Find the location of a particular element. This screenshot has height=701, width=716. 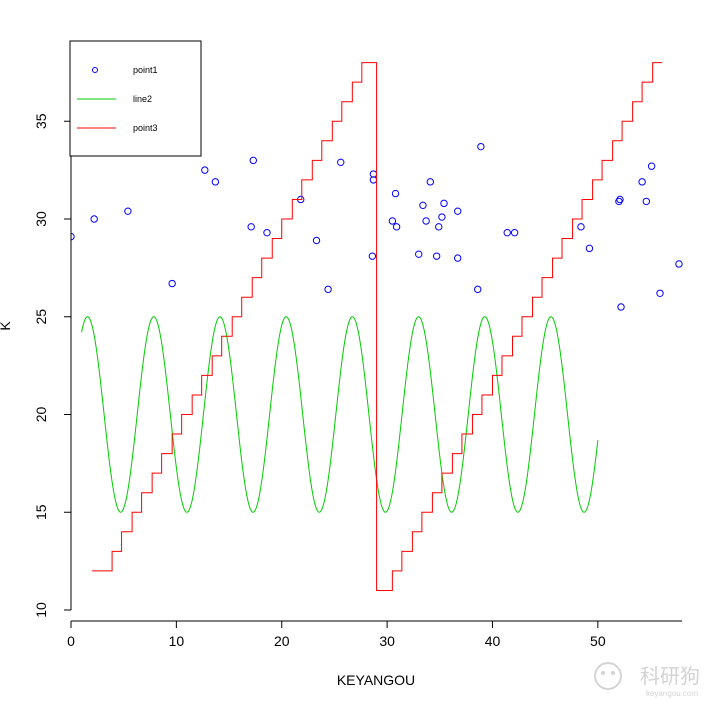

x-axis: 0 10 20 30 40 50 is located at coordinates (375, 634).